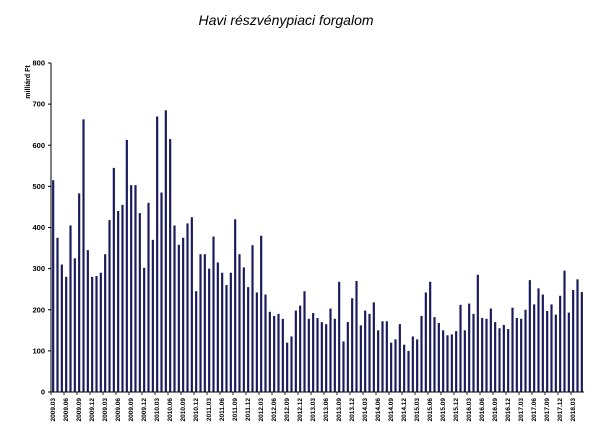  Describe the element at coordinates (547, 410) in the screenshot. I see `x-tick-label: 2017.09` at that location.